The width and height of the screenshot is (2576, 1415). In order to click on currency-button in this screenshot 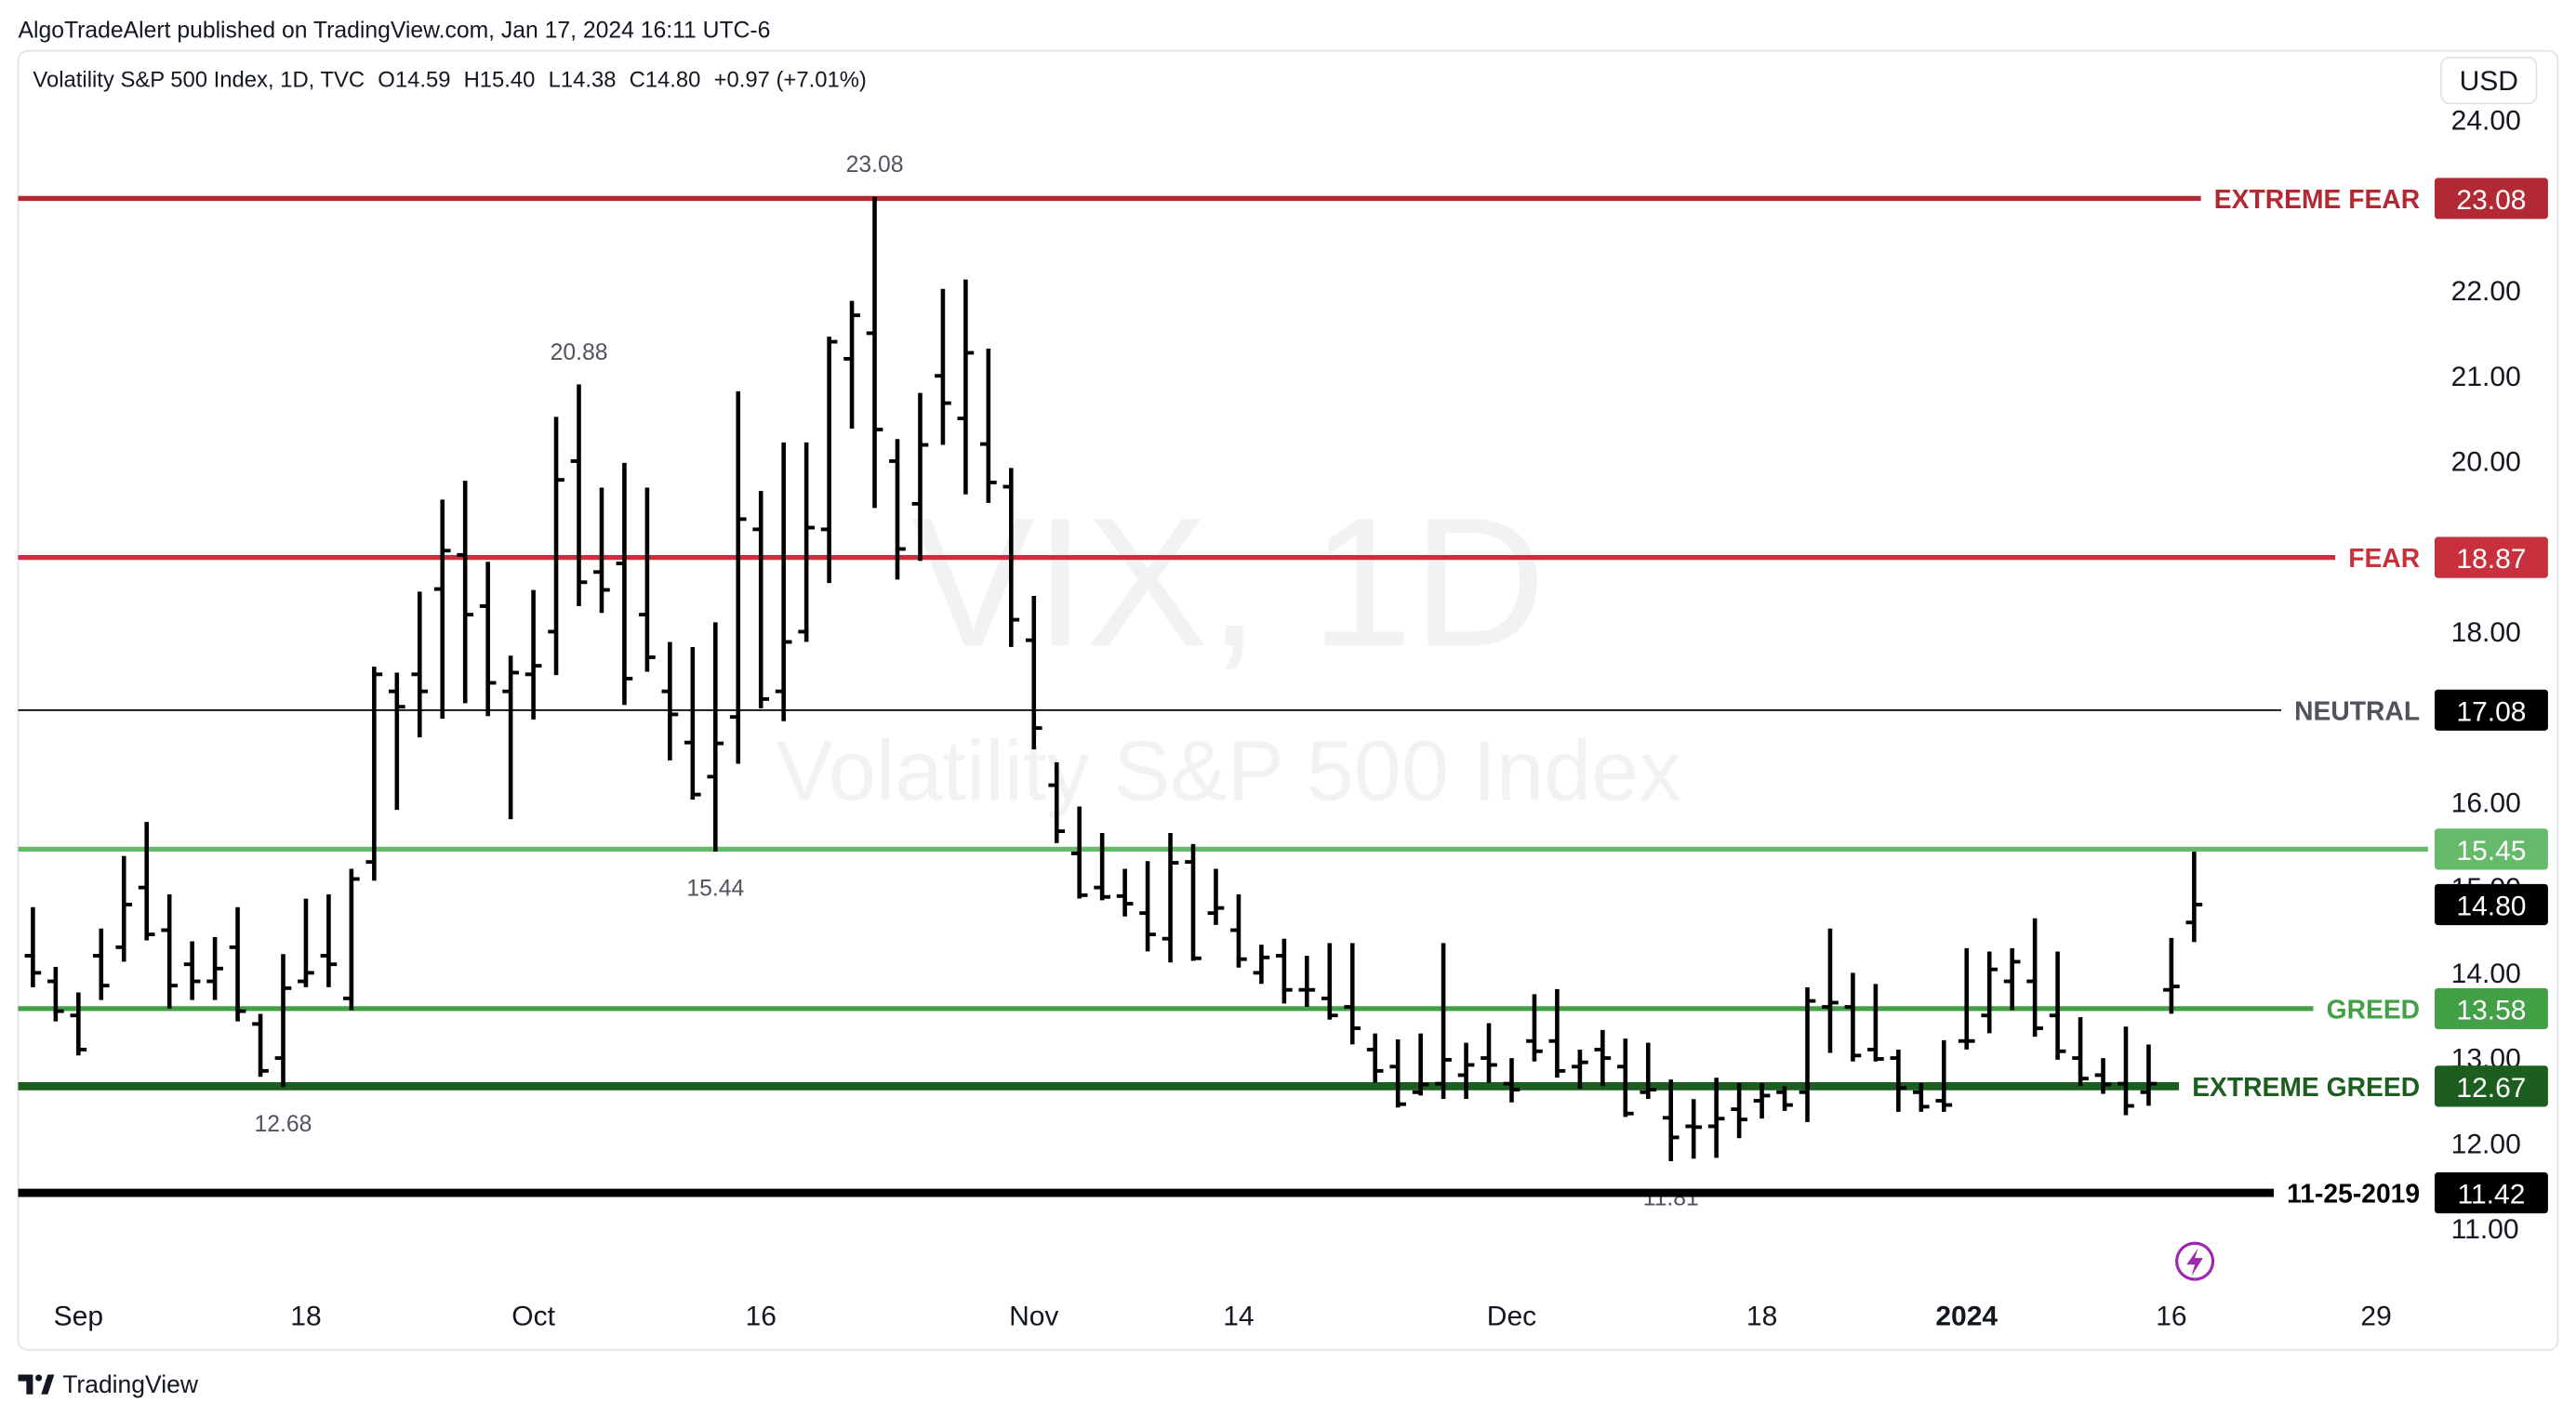, I will do `click(2489, 80)`.